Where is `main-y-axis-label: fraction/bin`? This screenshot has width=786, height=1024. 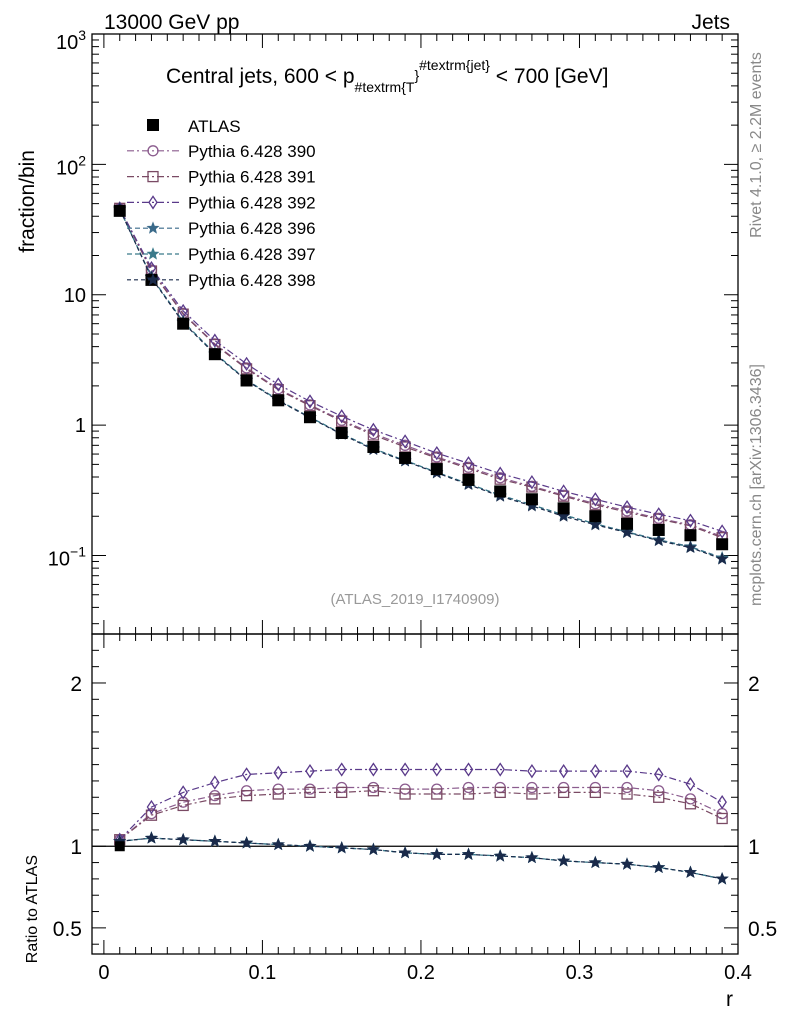 main-y-axis-label: fraction/bin is located at coordinates (27, 201).